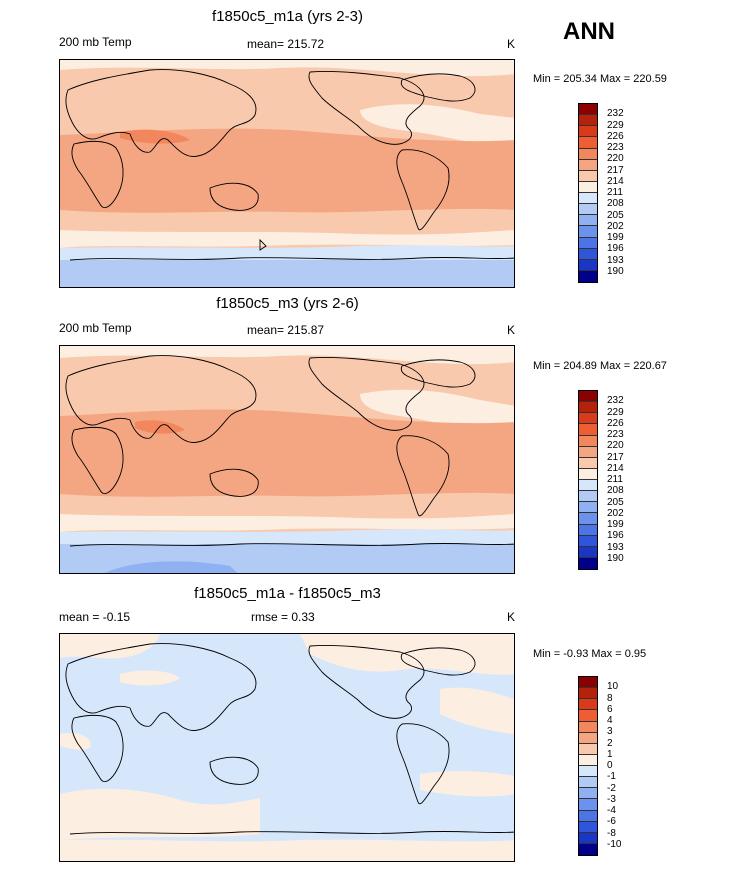  I want to click on colorbar-tick-label: 190, so click(615, 558).